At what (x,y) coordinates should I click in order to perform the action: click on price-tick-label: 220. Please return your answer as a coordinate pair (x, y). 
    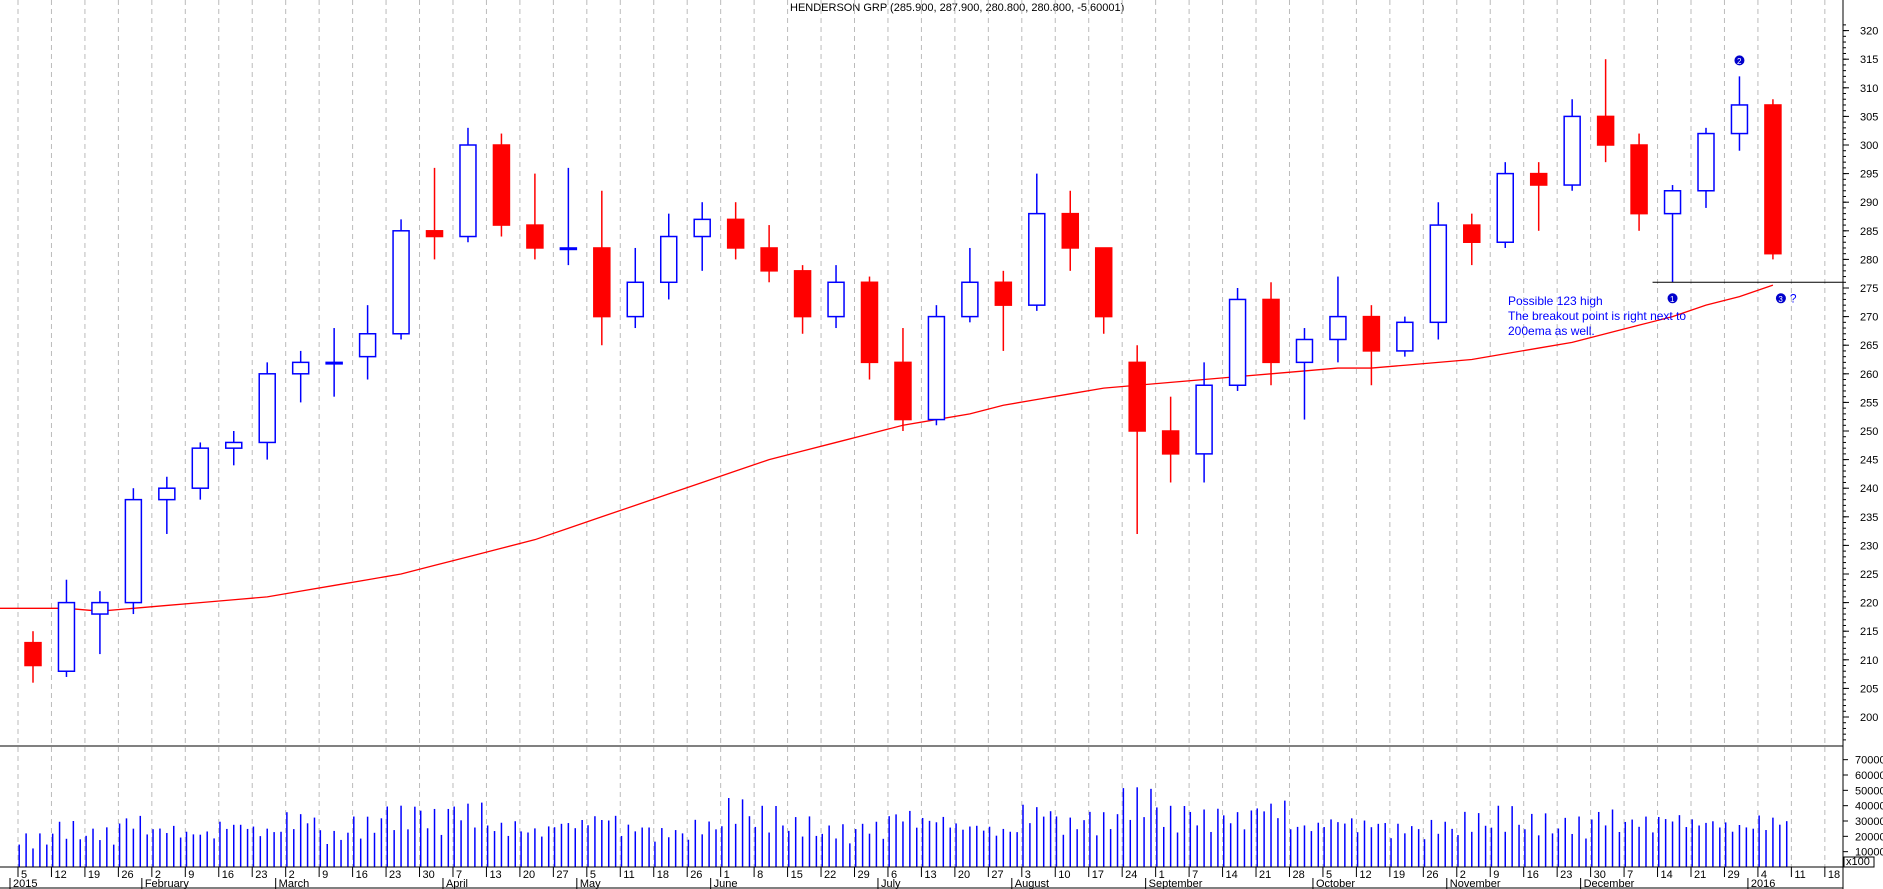
    Looking at the image, I should click on (1869, 604).